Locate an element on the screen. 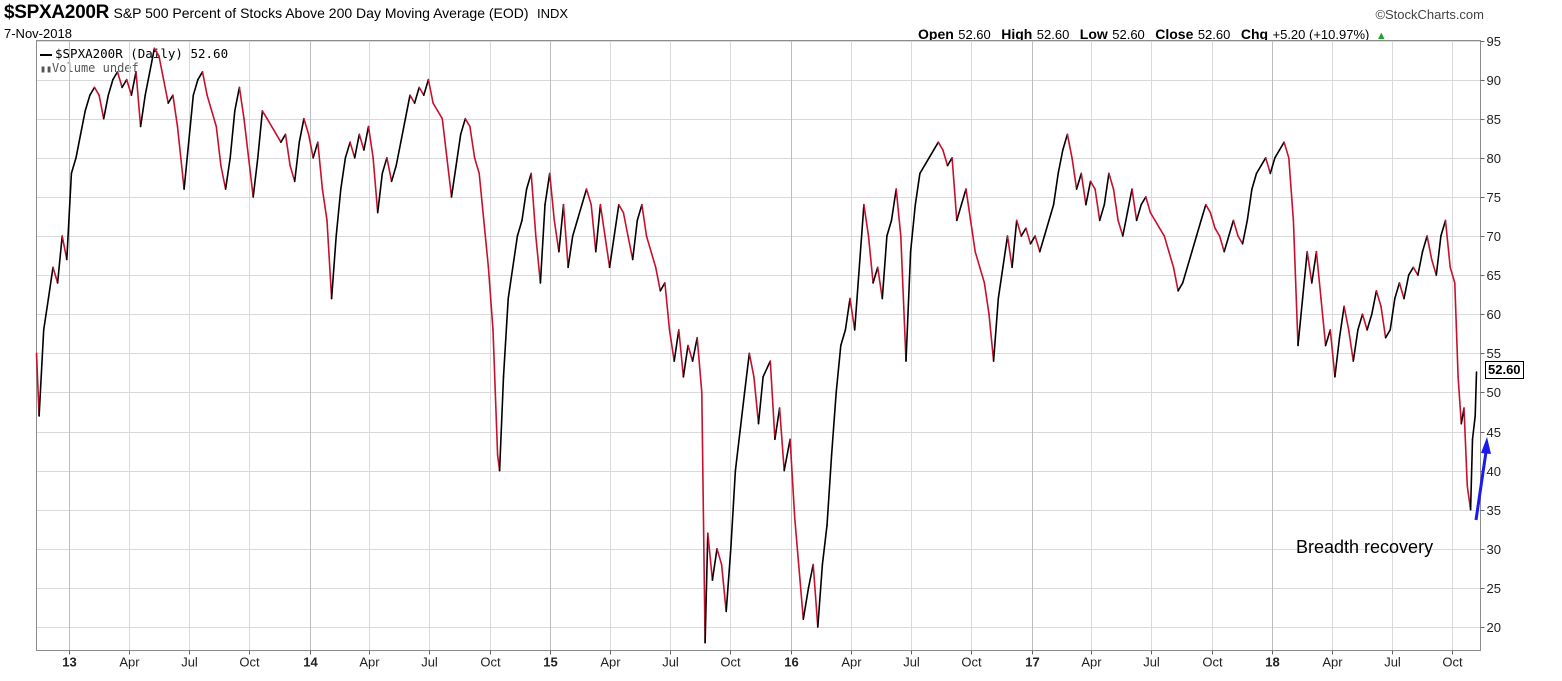 This screenshot has width=1562, height=681. y-tick-label: 95 is located at coordinates (1494, 41).